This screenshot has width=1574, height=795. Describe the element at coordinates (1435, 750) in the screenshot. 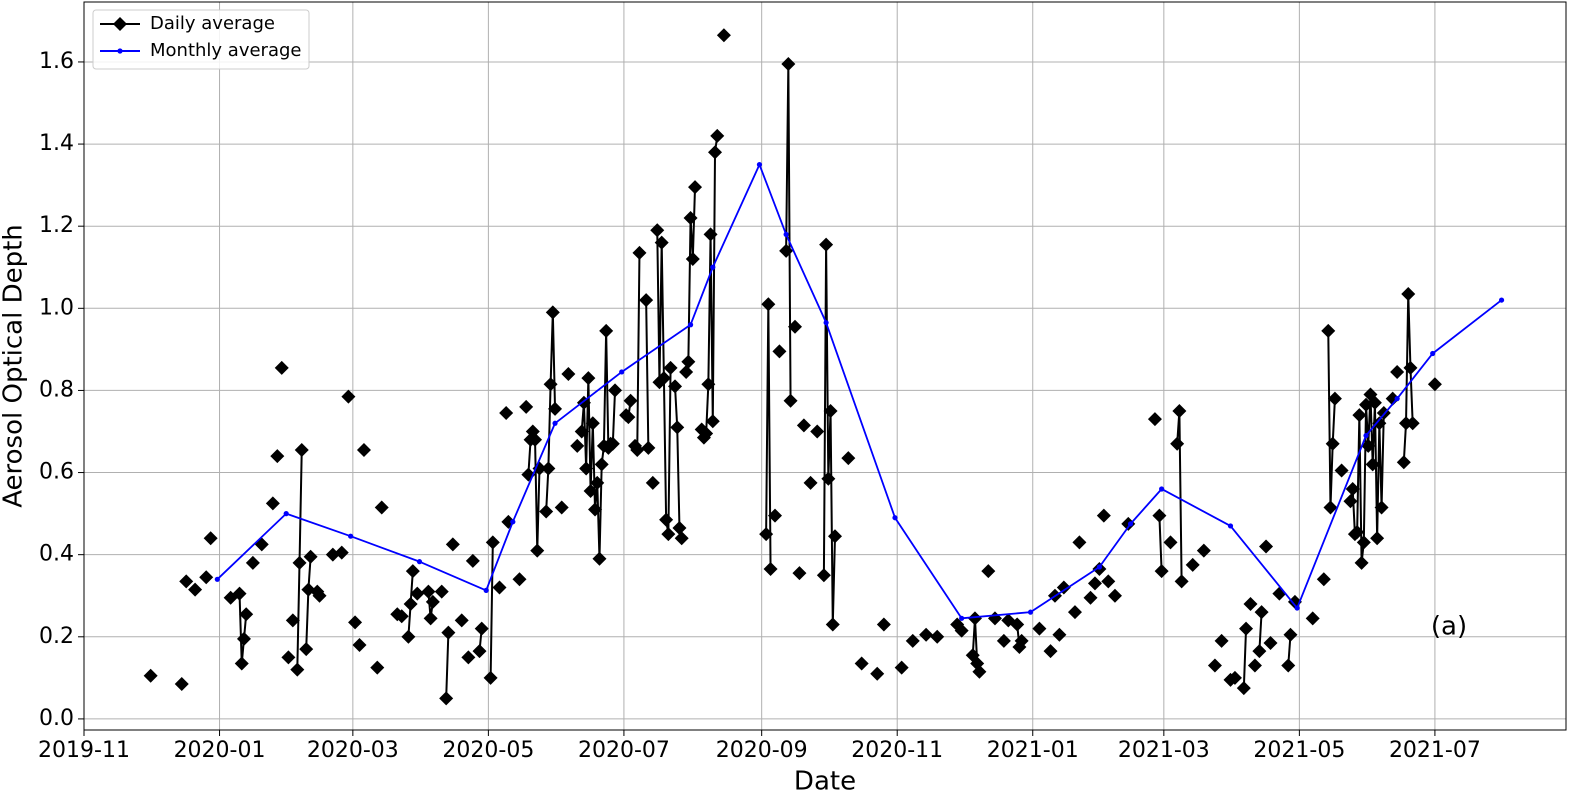

I see `x-tick-label: 2021-07` at that location.